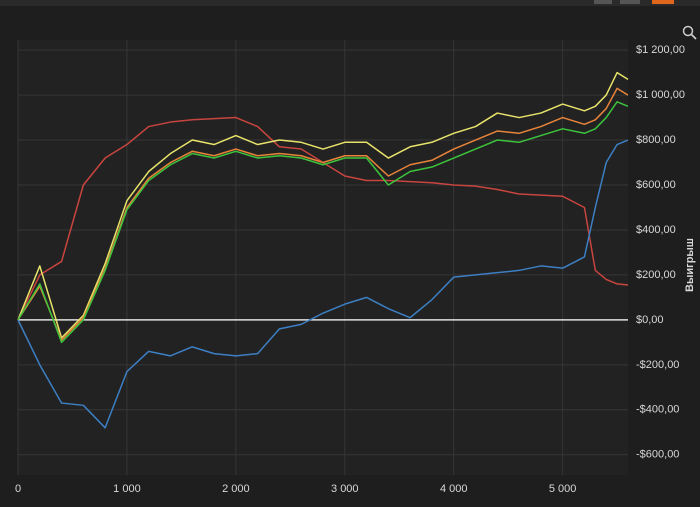 The image size is (700, 507). What do you see at coordinates (660, 95) in the screenshot?
I see `y-tick-label: $1 000,00` at bounding box center [660, 95].